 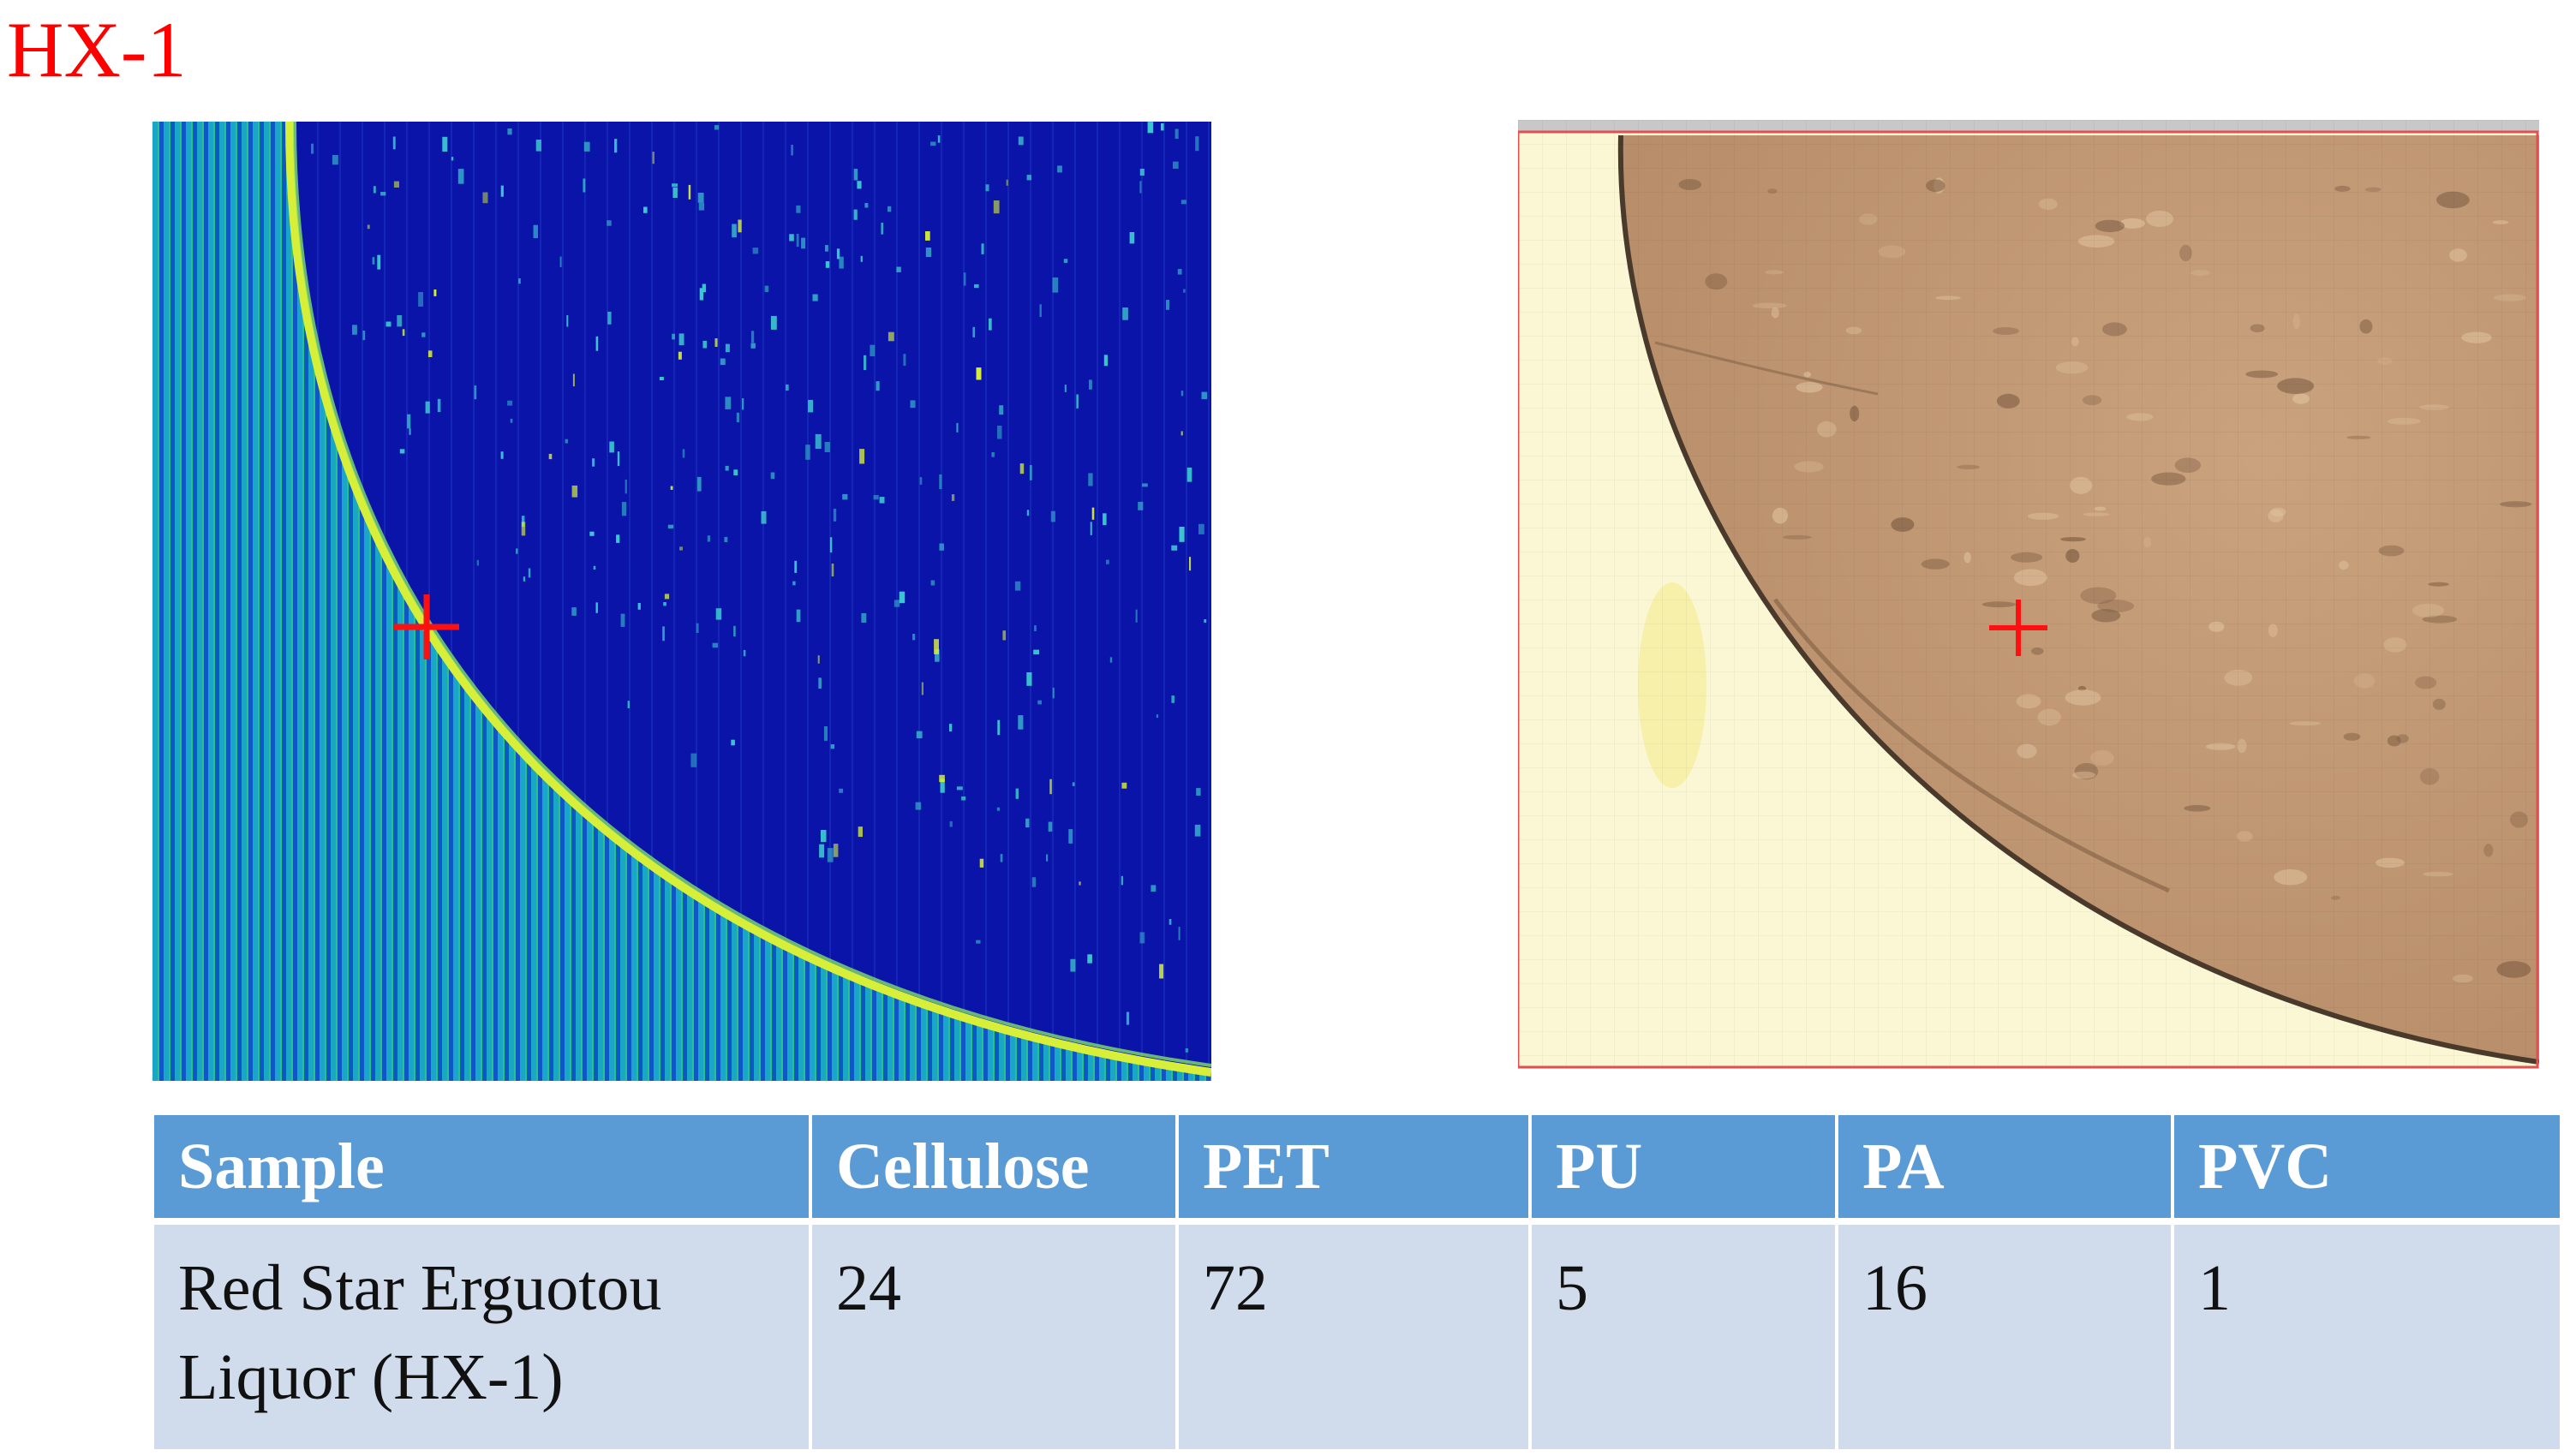 What do you see at coordinates (97, 49) in the screenshot?
I see `page-title: HX-1` at bounding box center [97, 49].